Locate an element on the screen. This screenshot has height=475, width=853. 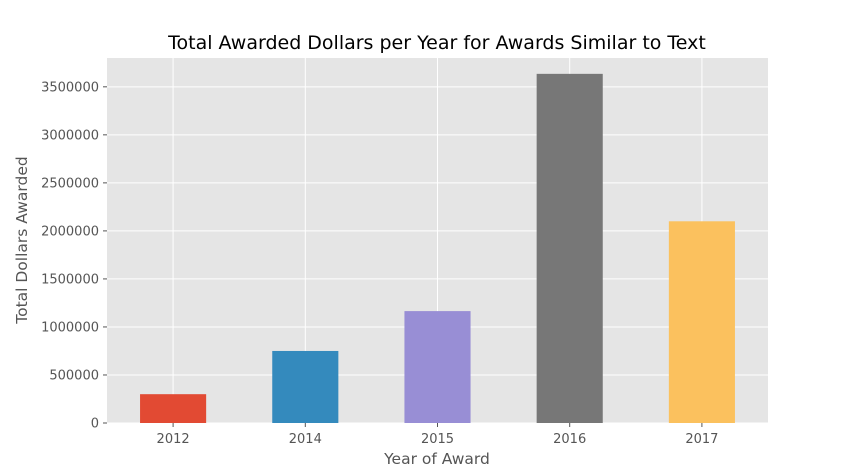
y-tick-label: 1000000 is located at coordinates (70, 327).